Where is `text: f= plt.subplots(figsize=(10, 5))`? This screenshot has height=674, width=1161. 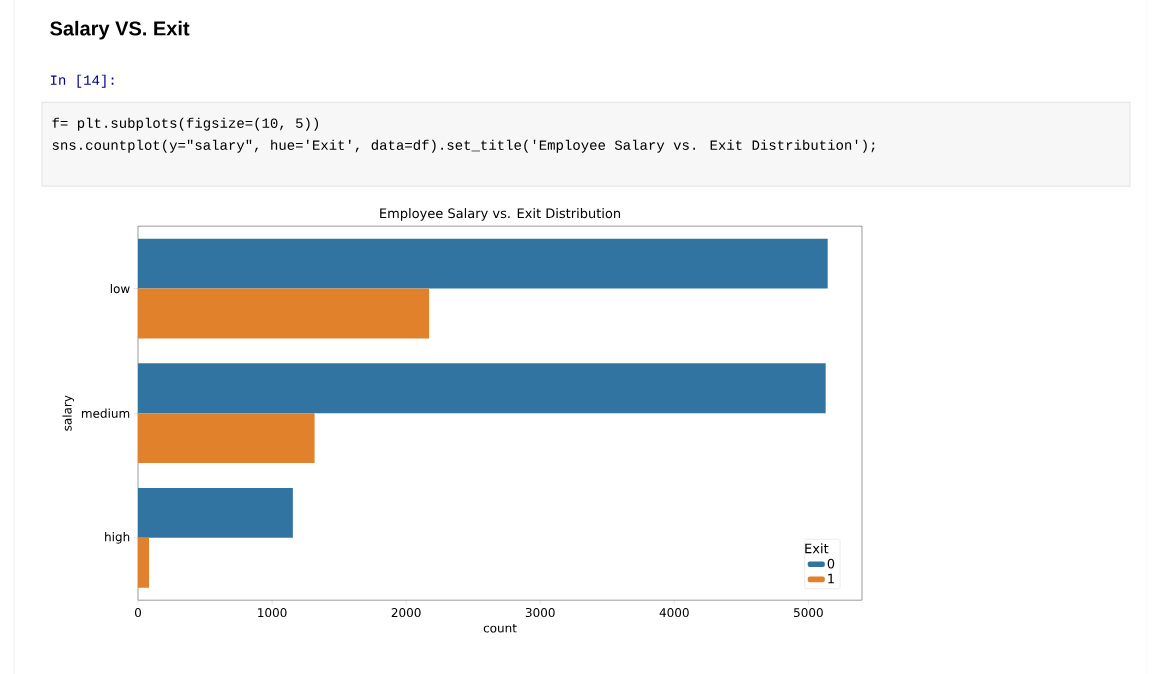 text: f= plt.subplots(figsize=(10, 5)) is located at coordinates (185, 124).